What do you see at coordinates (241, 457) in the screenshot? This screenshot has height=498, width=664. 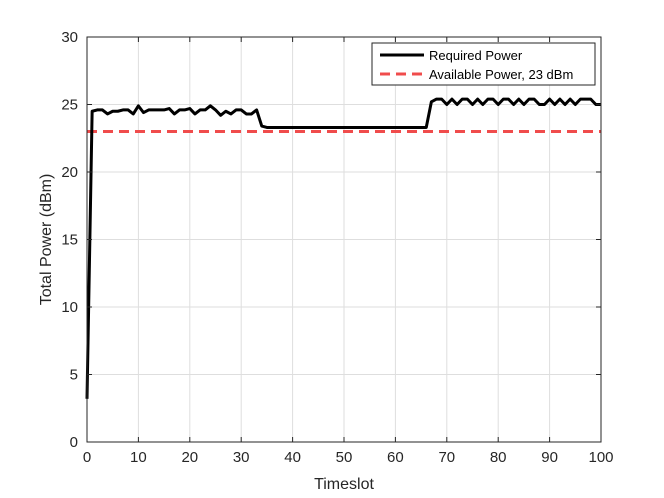 I see `x-tick-label: 30` at bounding box center [241, 457].